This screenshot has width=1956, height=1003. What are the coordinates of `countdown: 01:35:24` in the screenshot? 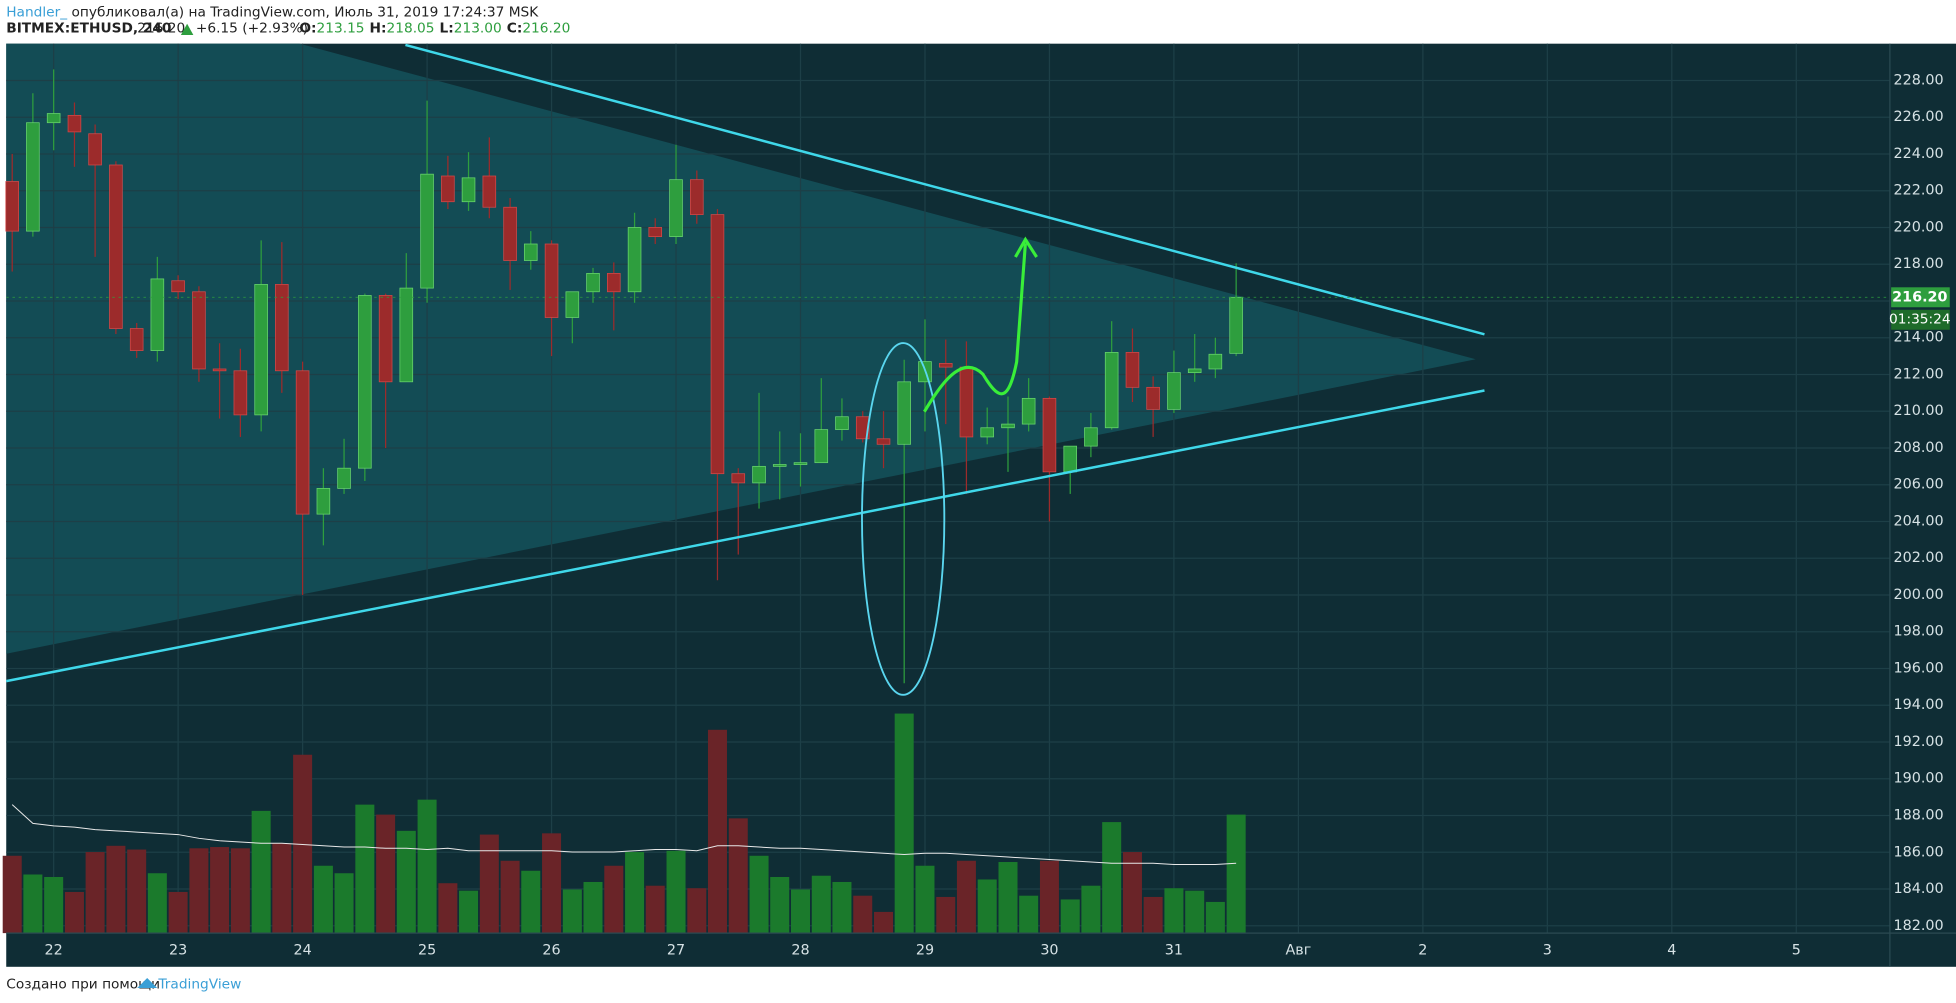 It's located at (1920, 320).